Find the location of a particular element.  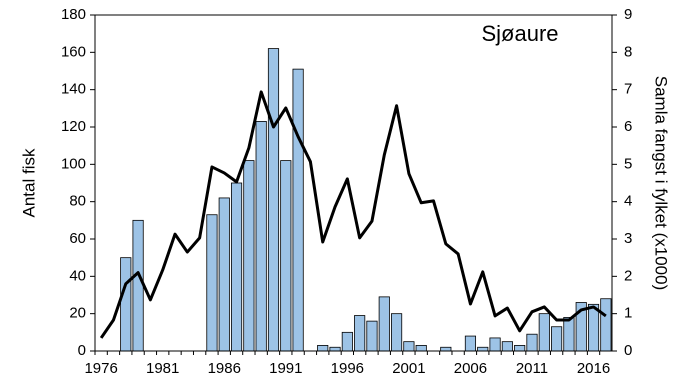

y-tick-label: 140 is located at coordinates (73, 89).